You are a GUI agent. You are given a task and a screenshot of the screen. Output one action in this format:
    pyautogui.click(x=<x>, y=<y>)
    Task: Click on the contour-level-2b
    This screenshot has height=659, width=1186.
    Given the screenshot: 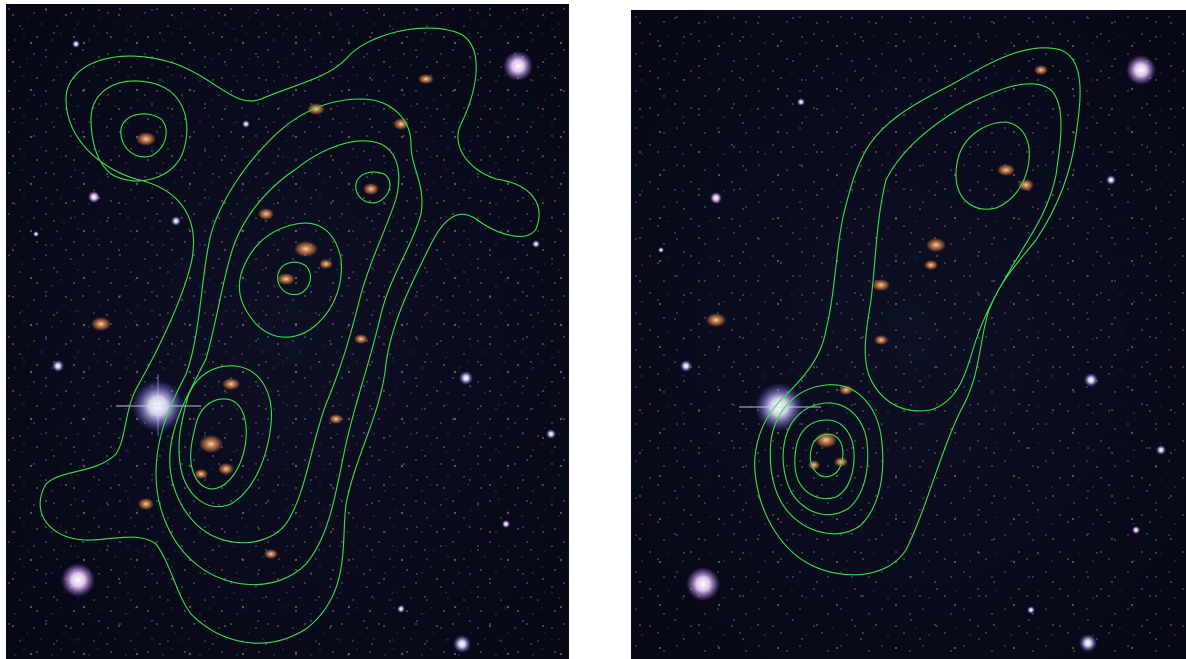 What is the action you would take?
    pyautogui.click(x=826, y=459)
    